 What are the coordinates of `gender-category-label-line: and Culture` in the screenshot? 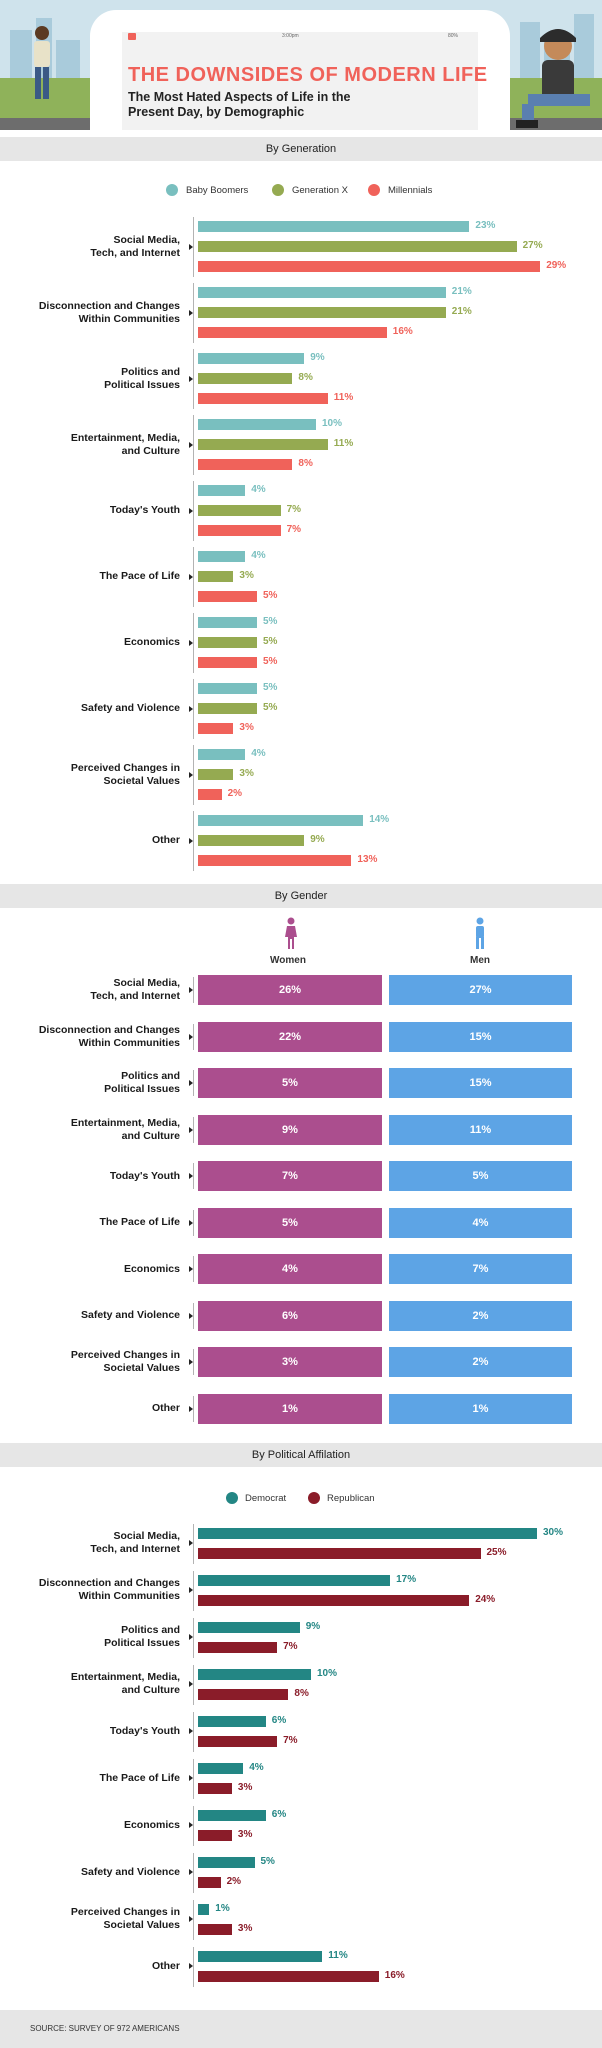 It's located at (150, 1135).